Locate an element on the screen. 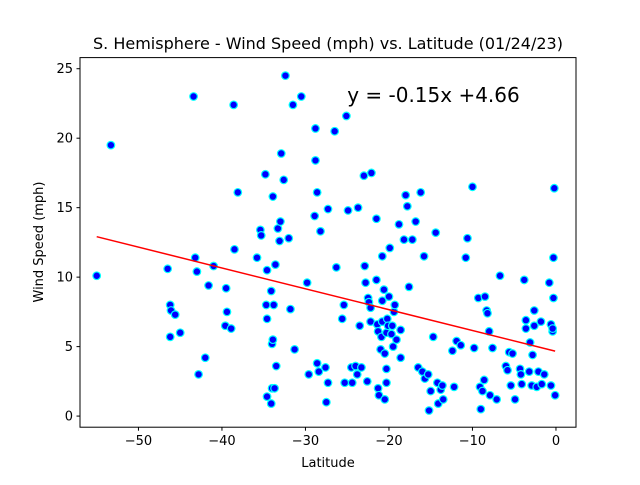 The width and height of the screenshot is (640, 485). x-tick-label: −20 is located at coordinates (388, 441).